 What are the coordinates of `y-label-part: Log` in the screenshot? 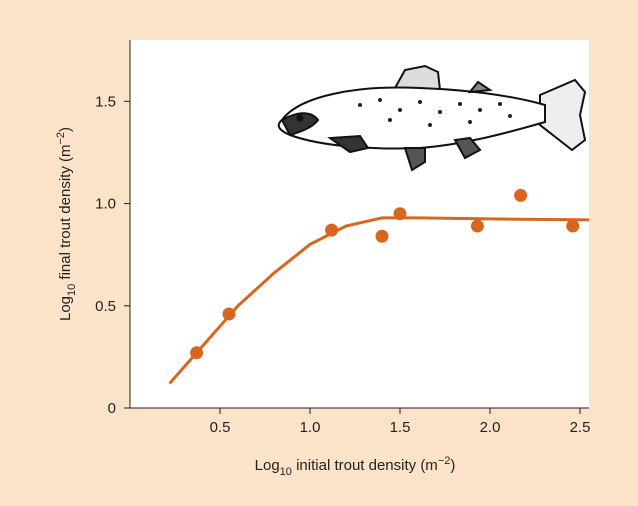 It's located at (65, 308).